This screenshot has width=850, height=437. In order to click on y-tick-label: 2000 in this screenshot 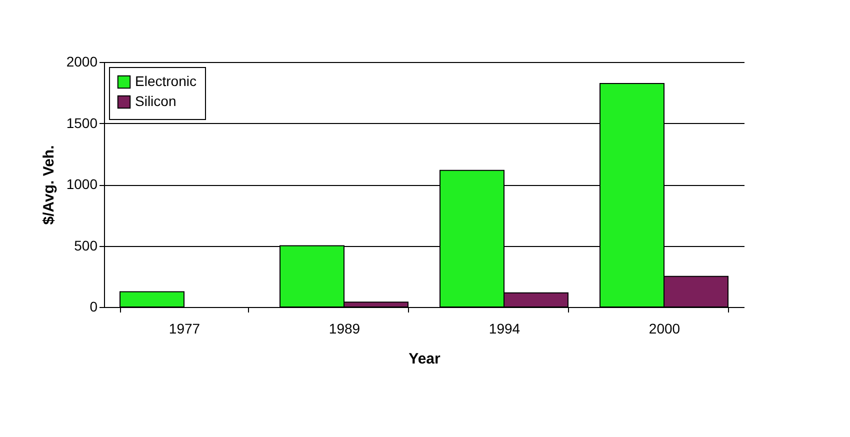, I will do `click(82, 62)`.